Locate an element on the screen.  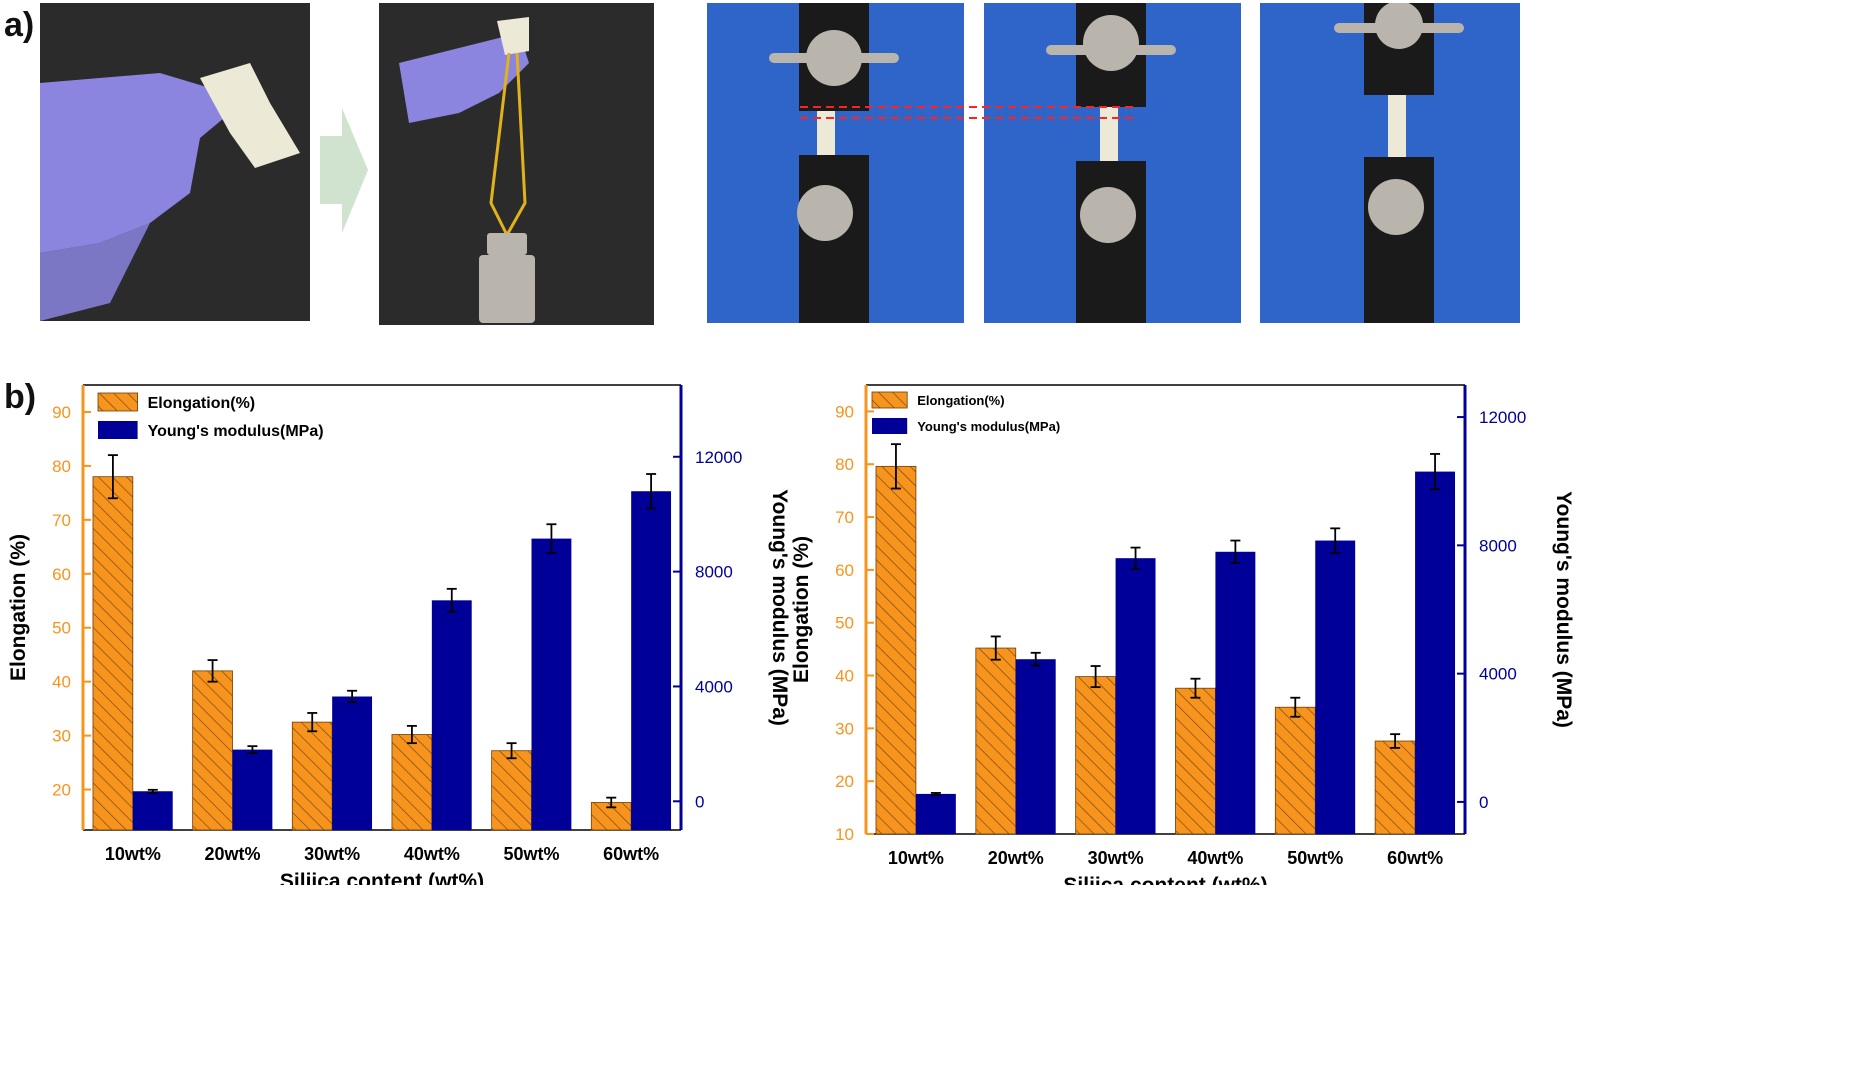
tensile-test-initial-image is located at coordinates (835, 163).